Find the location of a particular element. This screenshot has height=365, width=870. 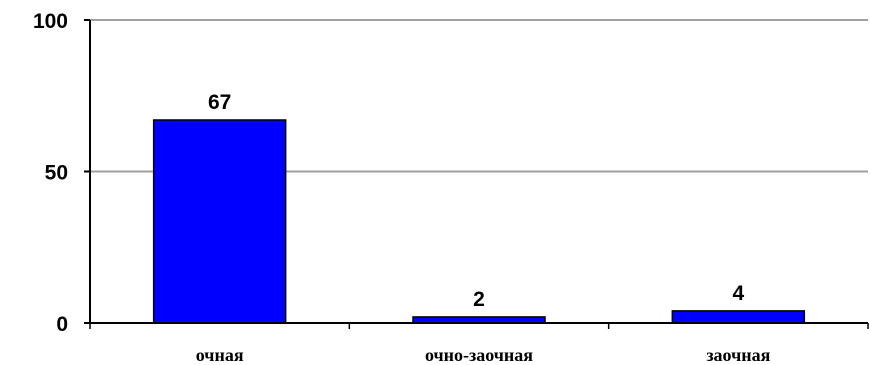

x-tick-label: заочная is located at coordinates (738, 355).